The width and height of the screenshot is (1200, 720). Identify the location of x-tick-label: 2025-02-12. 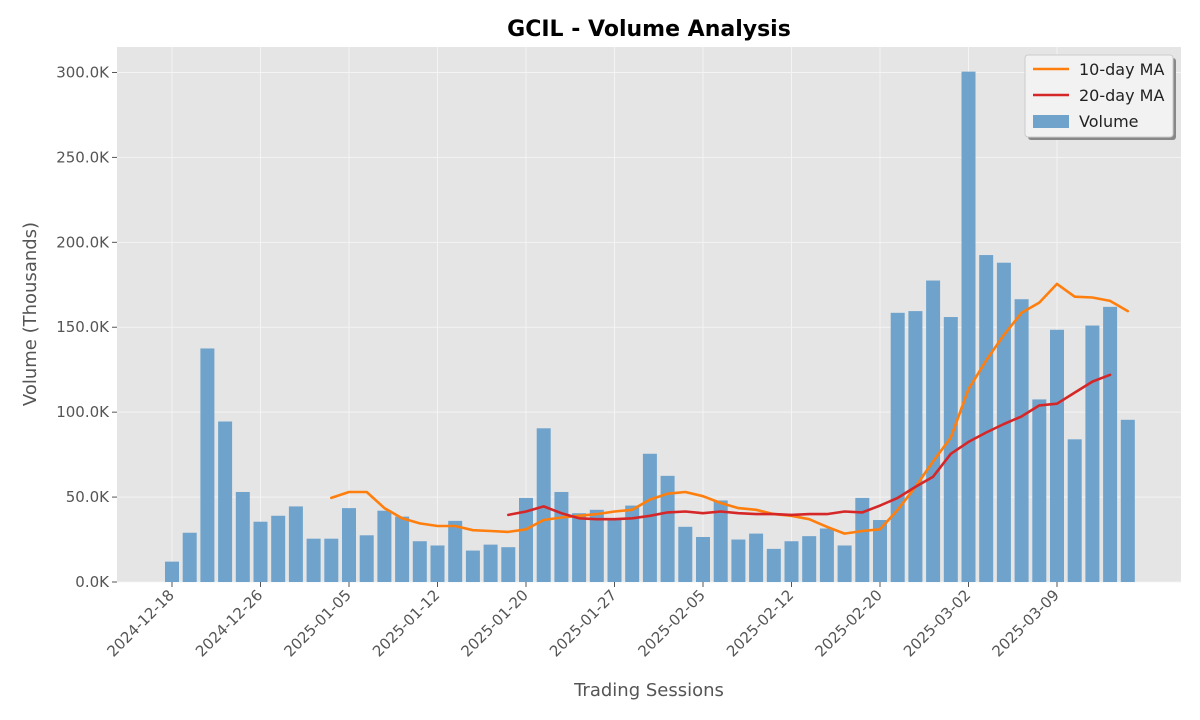
(760, 623).